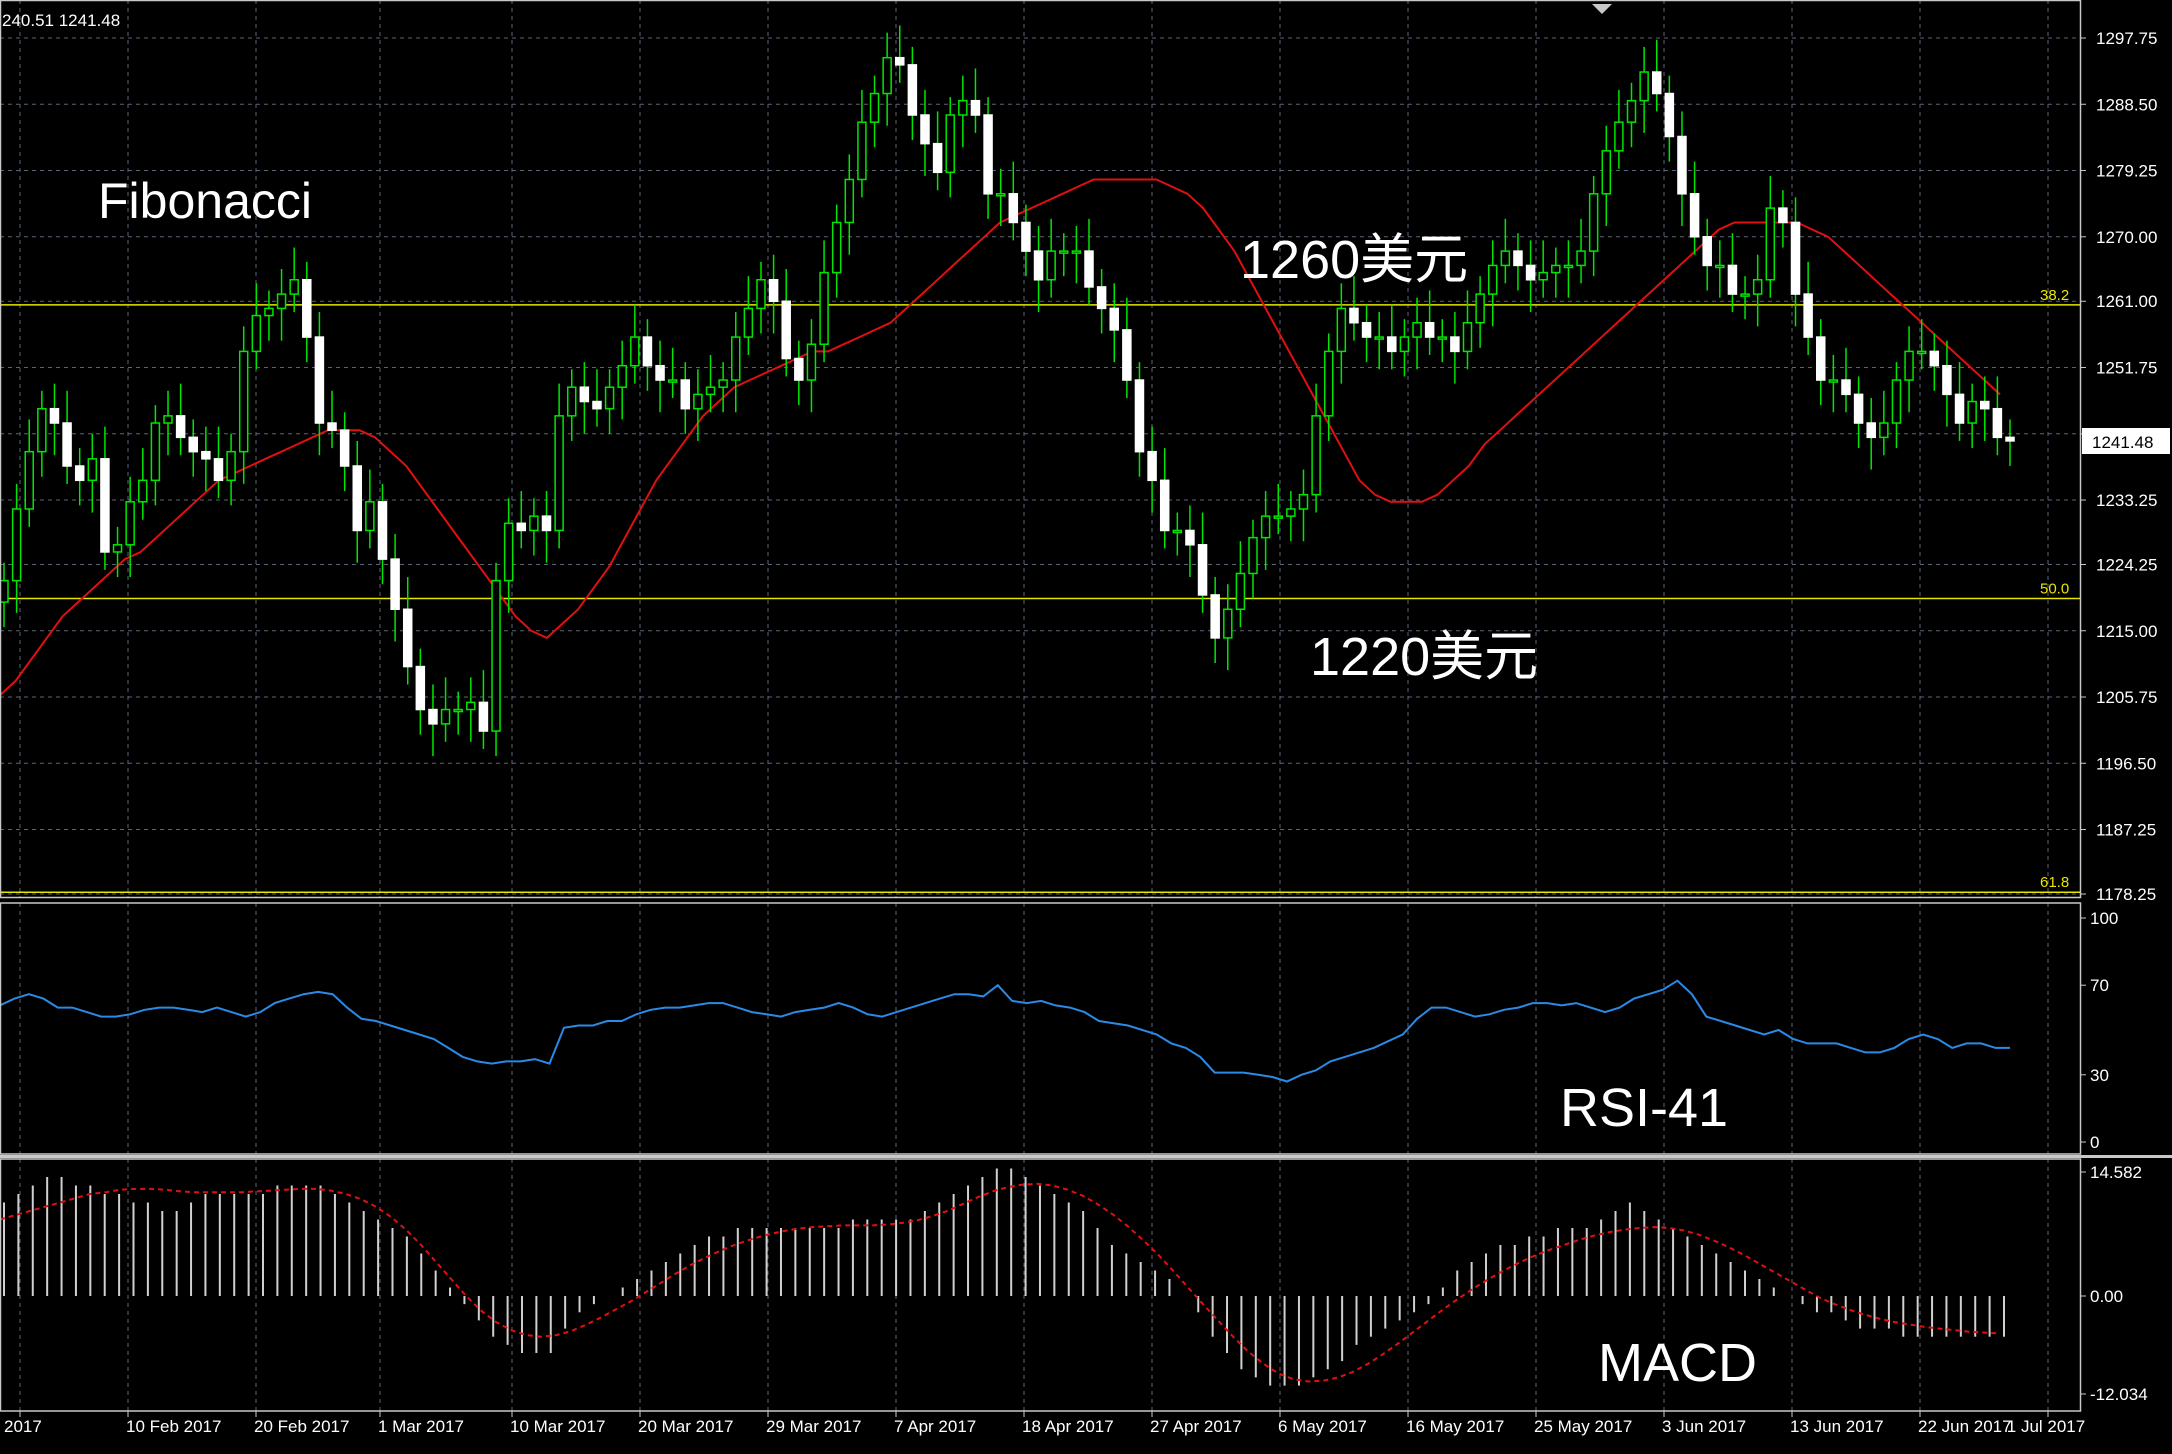 The width and height of the screenshot is (2172, 1454). Describe the element at coordinates (2126, 564) in the screenshot. I see `price-tick-label: 1224.25` at that location.